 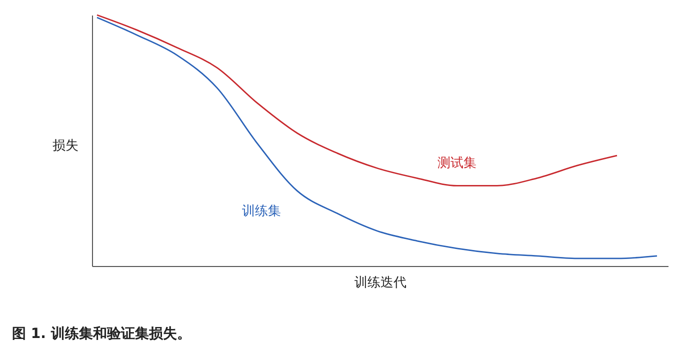 What do you see at coordinates (65, 146) in the screenshot?
I see `y-axis-title: 损失` at bounding box center [65, 146].